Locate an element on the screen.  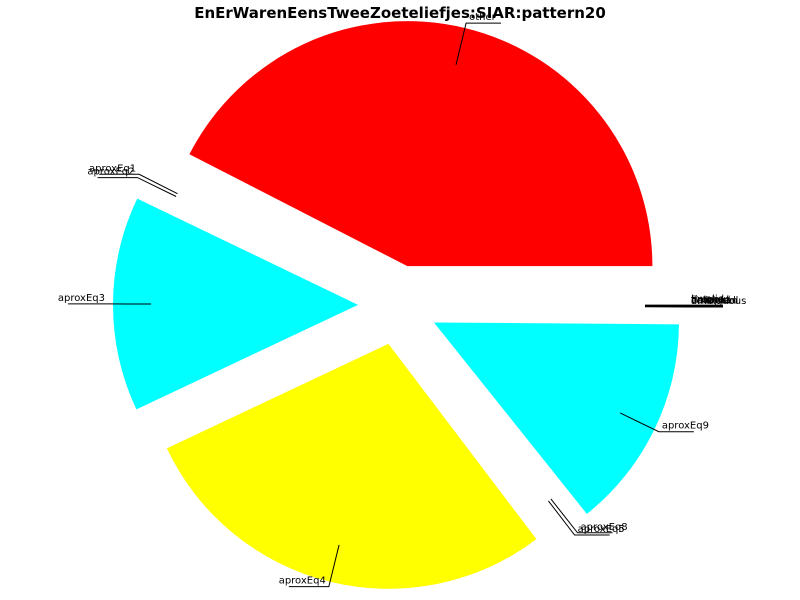
slice-label-collapsed: collapsed is located at coordinates (714, 300).